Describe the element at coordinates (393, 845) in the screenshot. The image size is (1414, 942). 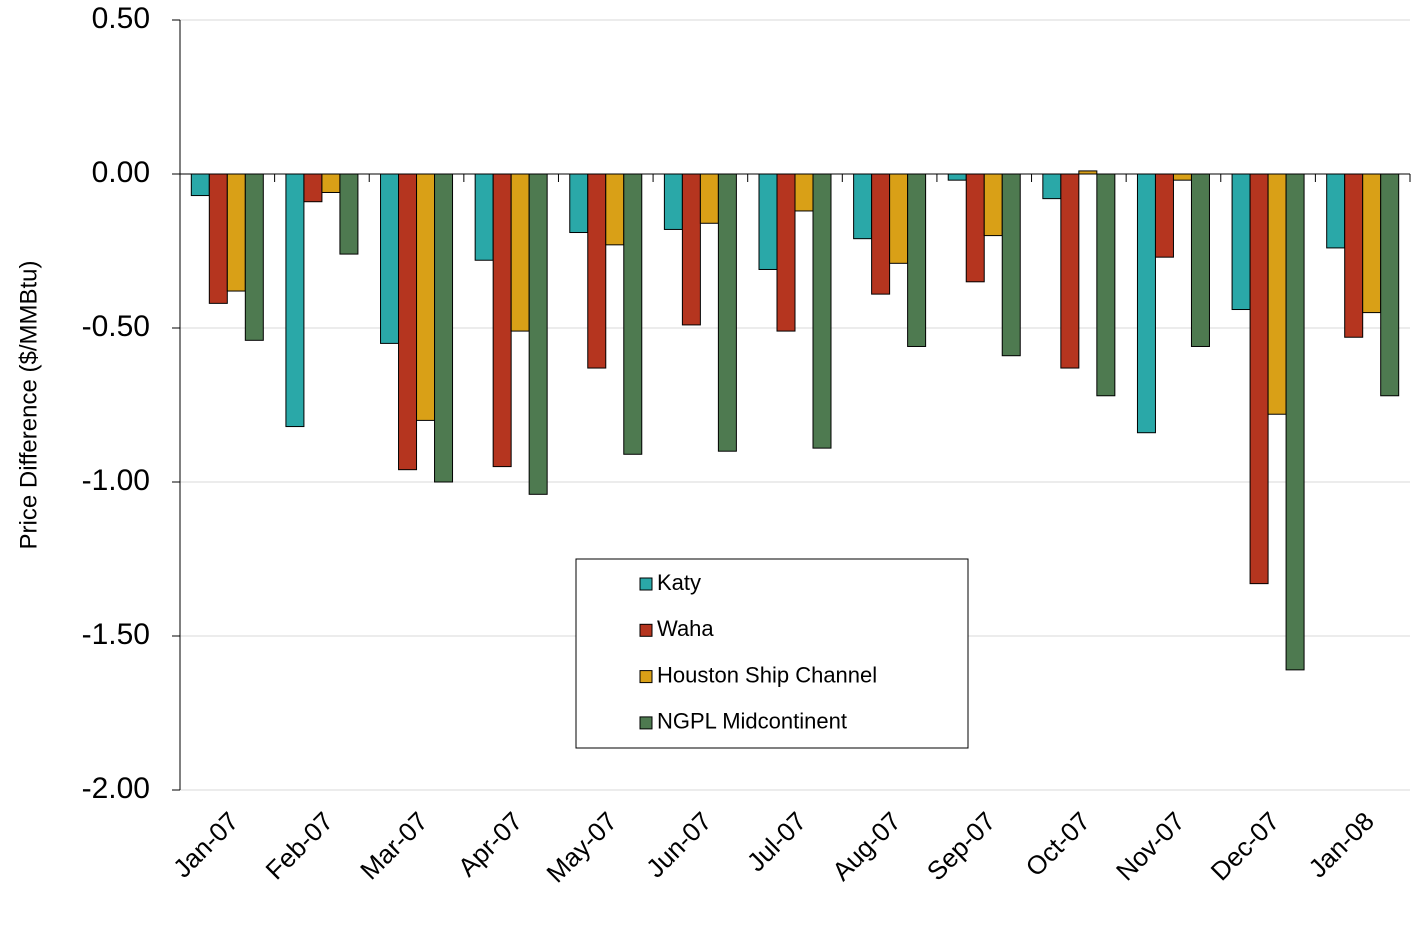
I see `x-tick-label: Mar-07` at that location.